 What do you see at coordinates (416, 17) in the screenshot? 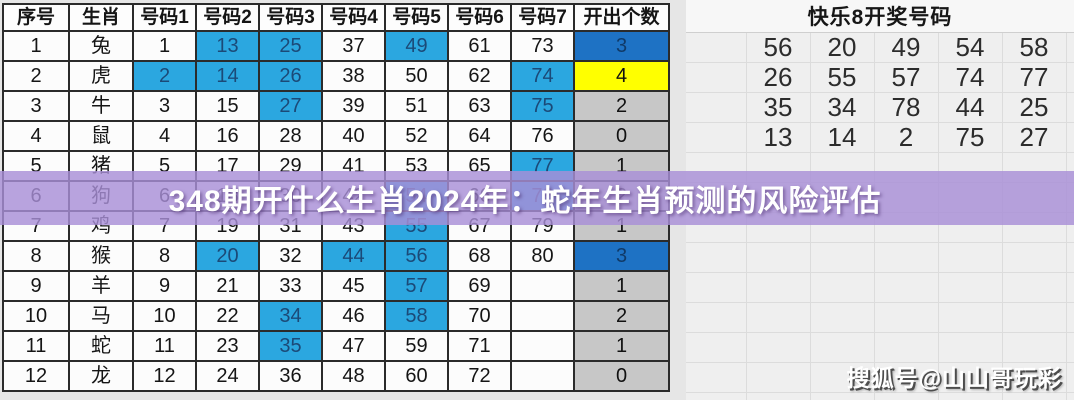
I see `column-header: 号码5` at bounding box center [416, 17].